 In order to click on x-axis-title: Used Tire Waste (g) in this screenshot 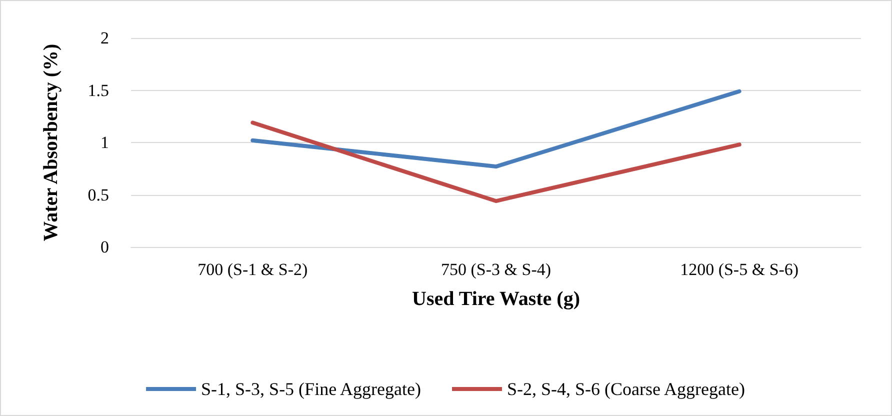, I will do `click(496, 299)`.